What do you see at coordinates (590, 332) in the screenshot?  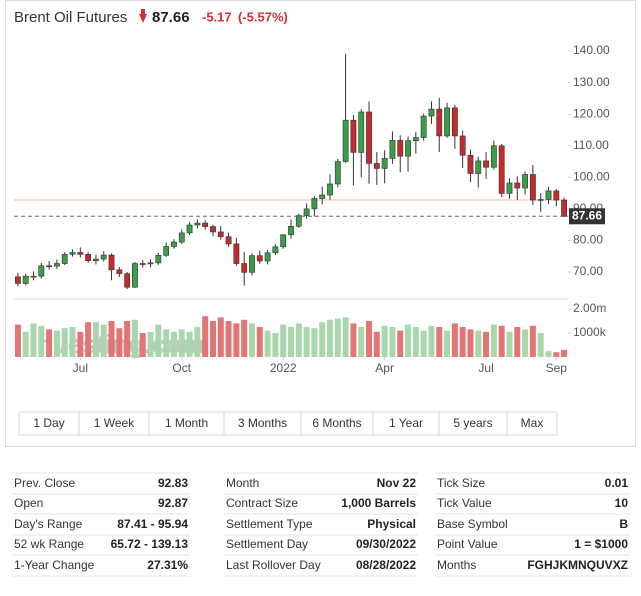 I see `volume-tick-label: 1000k` at bounding box center [590, 332].